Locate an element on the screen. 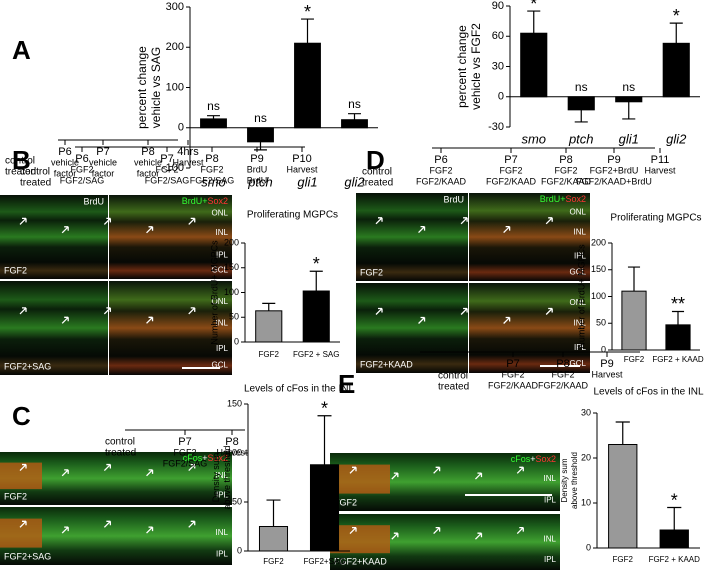 Image resolution: width=708 pixels, height=570 pixels. y-axis-label: above threshold is located at coordinates (227, 477).